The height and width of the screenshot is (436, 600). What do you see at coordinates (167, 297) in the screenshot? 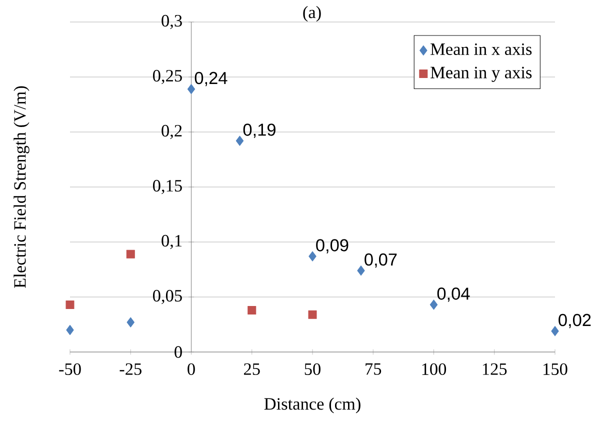
I see `y-tick-label: 0,05` at bounding box center [167, 297].